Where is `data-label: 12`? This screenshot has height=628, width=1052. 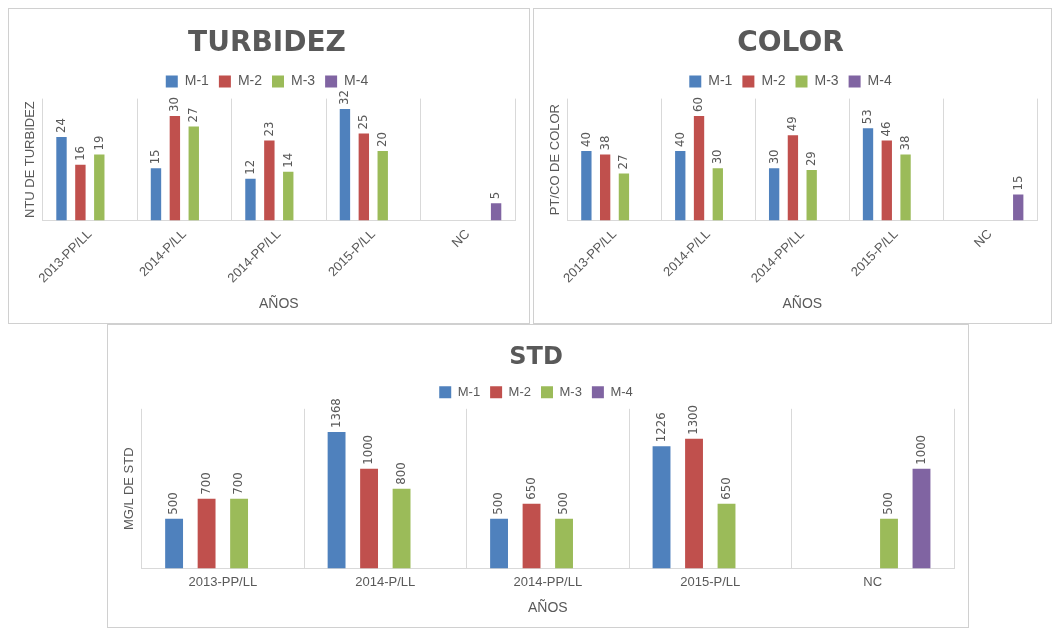 data-label: 12 is located at coordinates (249, 167).